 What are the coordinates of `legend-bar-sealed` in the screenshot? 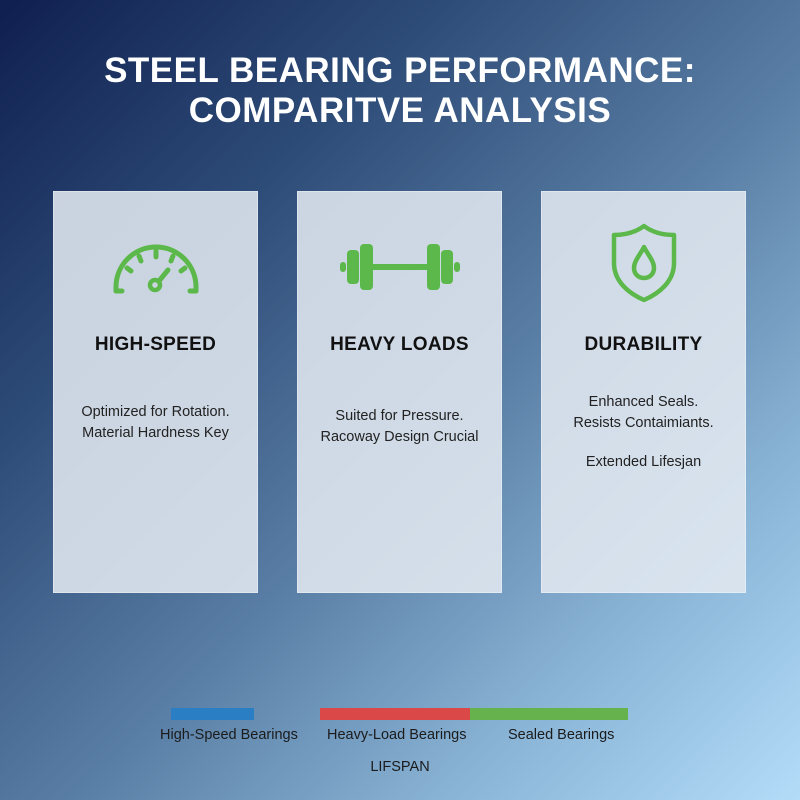 It's located at (549, 714).